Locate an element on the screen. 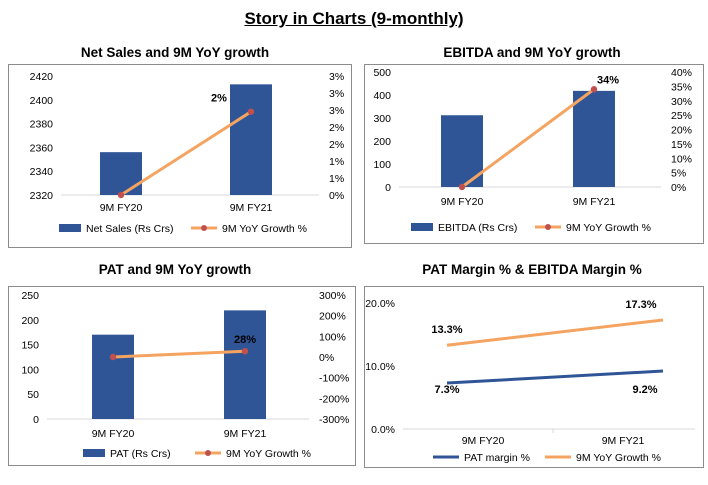  margin-data-label: 7.3% is located at coordinates (446, 390).